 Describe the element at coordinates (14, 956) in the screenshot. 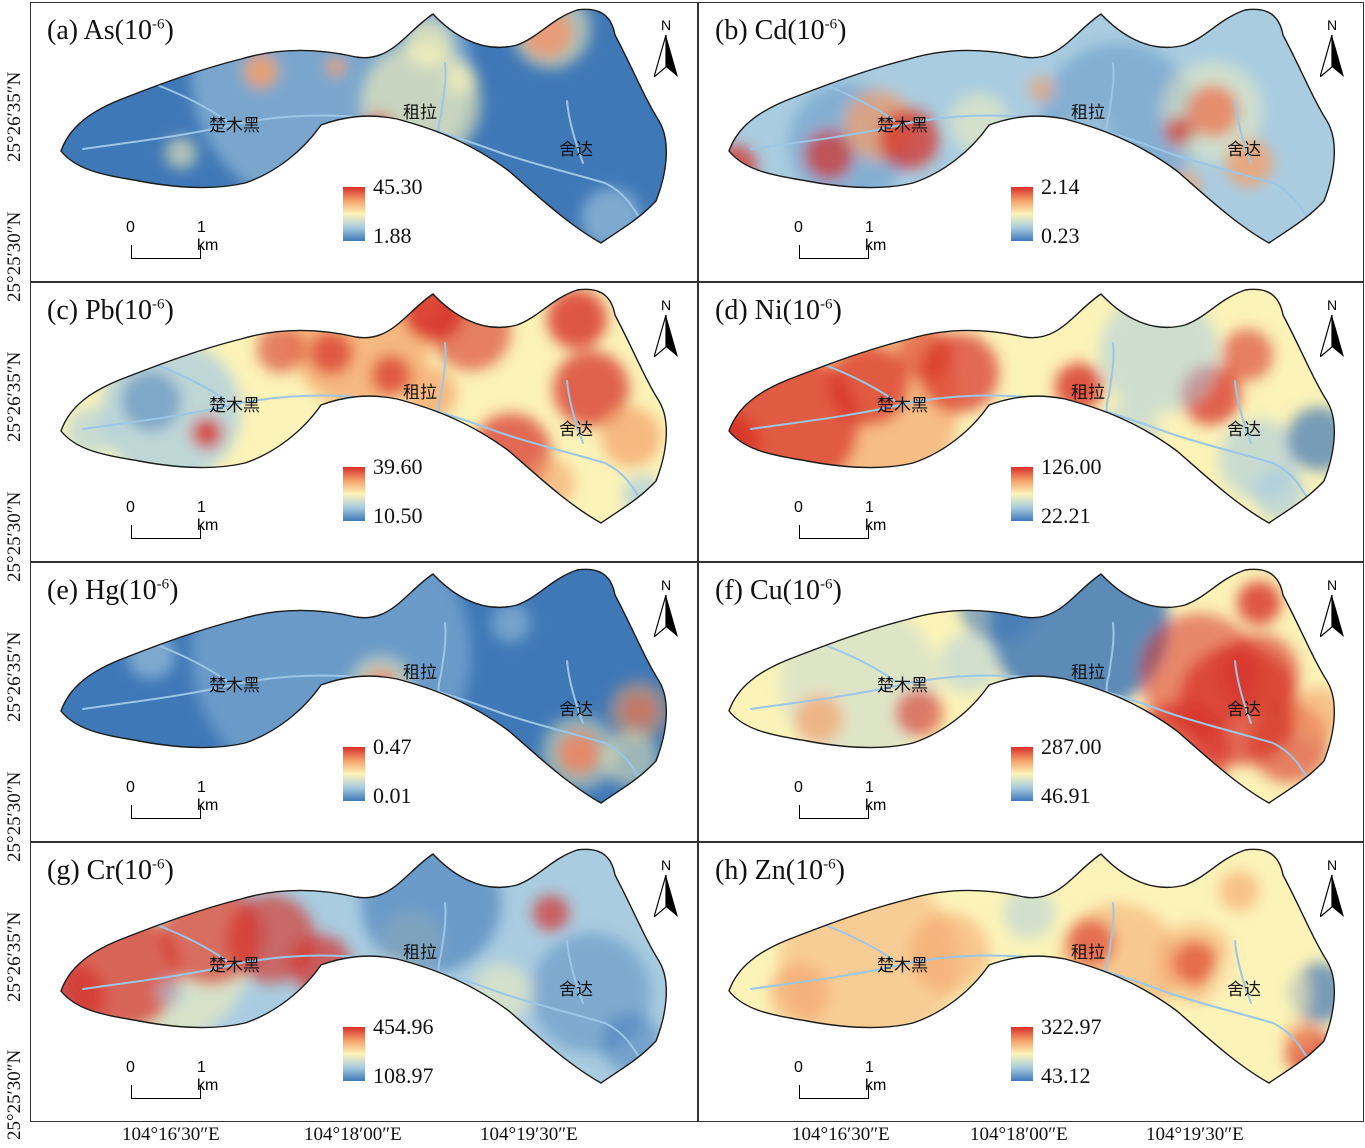

I see `lat-tick-g-top: 25°26′35″N` at that location.